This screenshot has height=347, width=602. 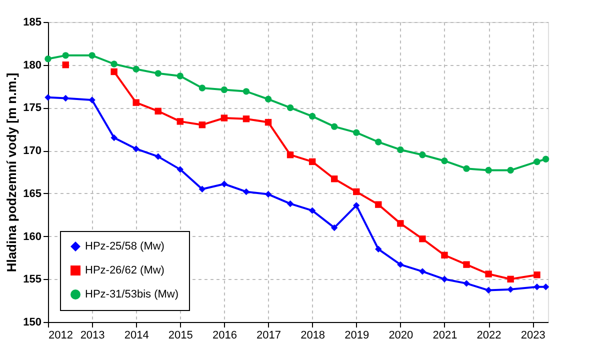 I want to click on x-tick-label: 2012, so click(x=60, y=336).